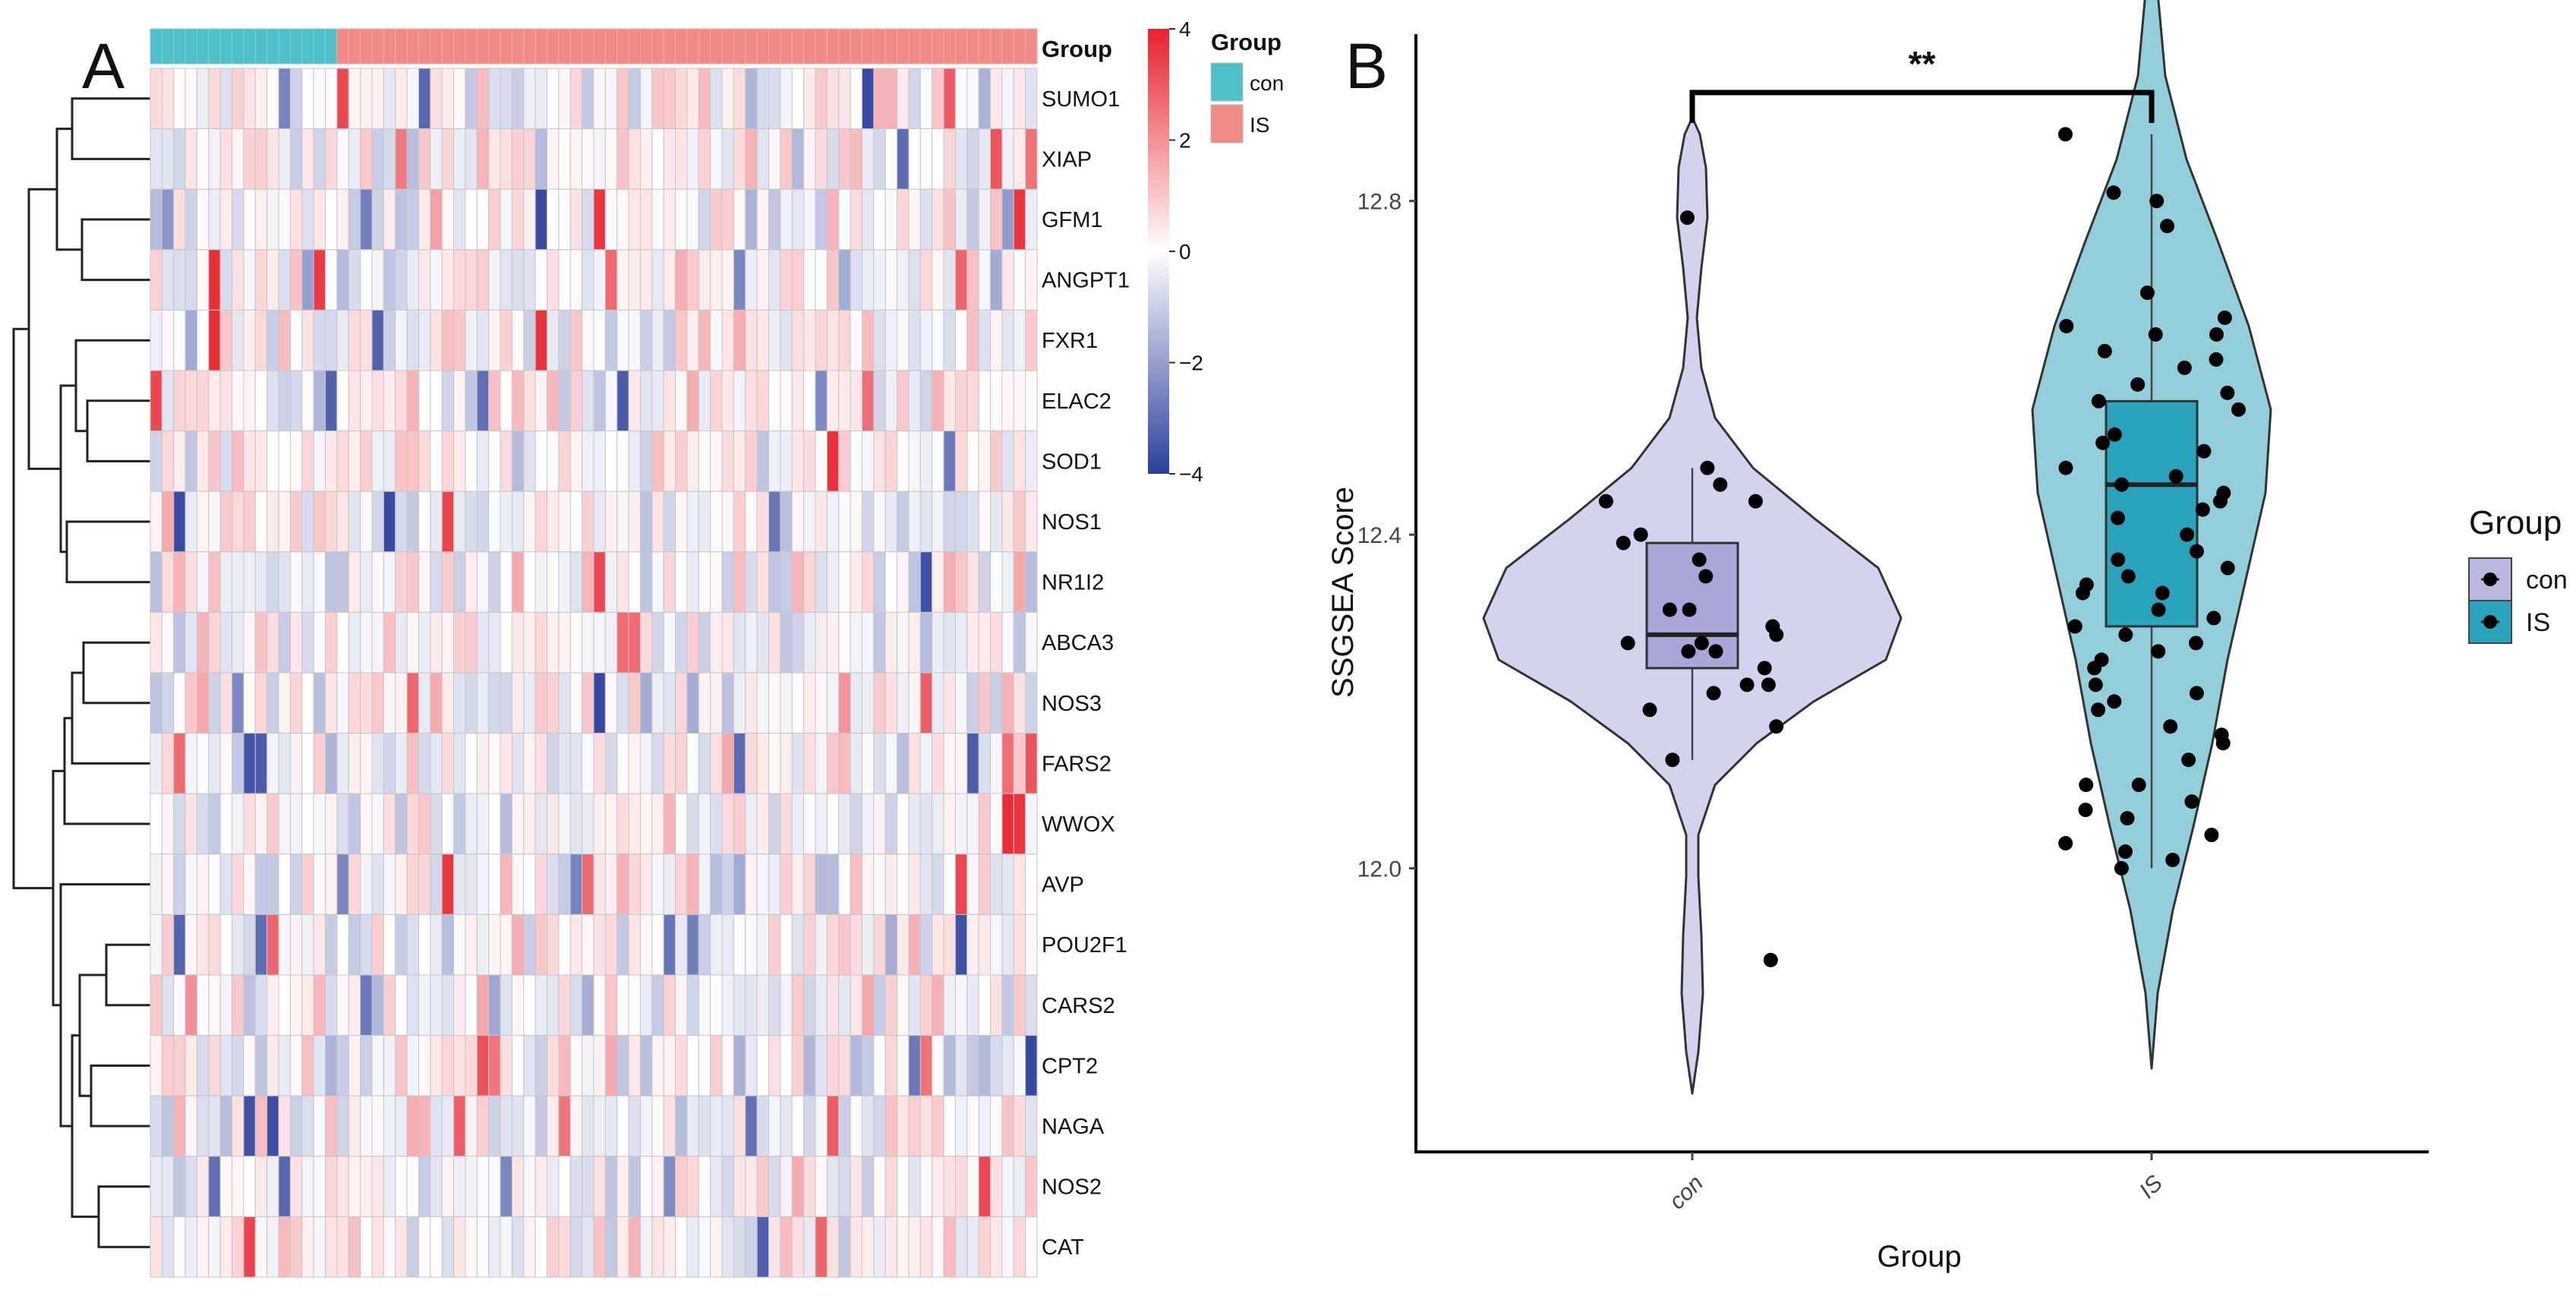 Image resolution: width=2576 pixels, height=1303 pixels. Describe the element at coordinates (1076, 764) in the screenshot. I see `gene-label: FARS2` at that location.